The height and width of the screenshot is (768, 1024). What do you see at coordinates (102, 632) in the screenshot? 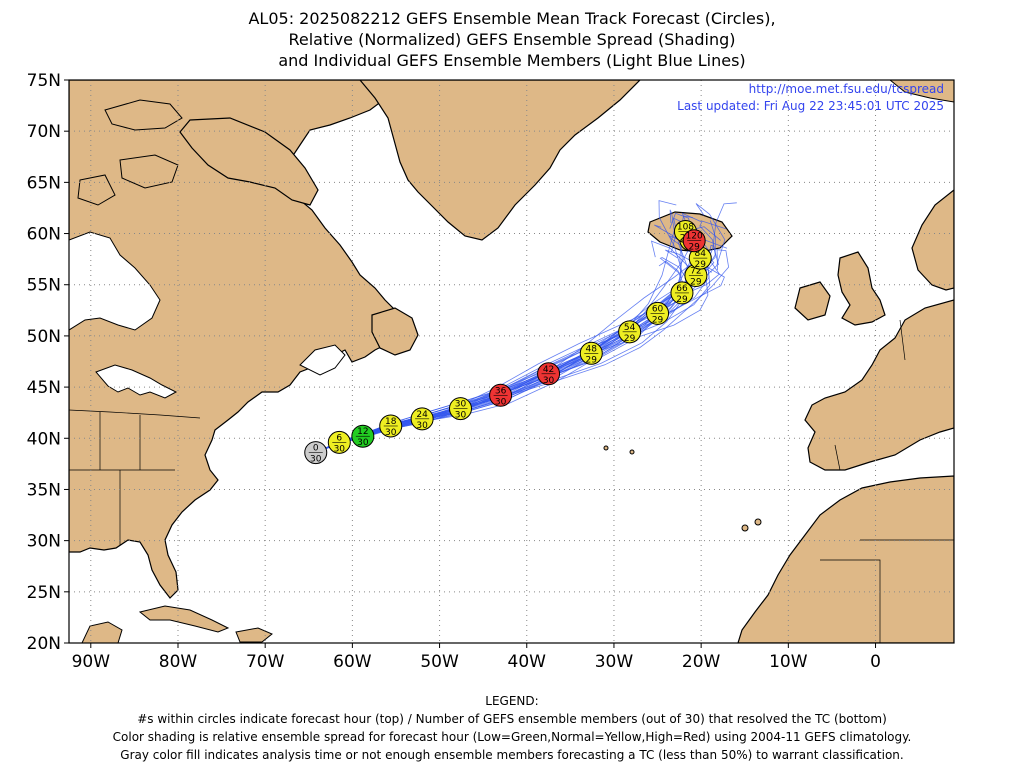
I see `yucatan-land` at bounding box center [102, 632].